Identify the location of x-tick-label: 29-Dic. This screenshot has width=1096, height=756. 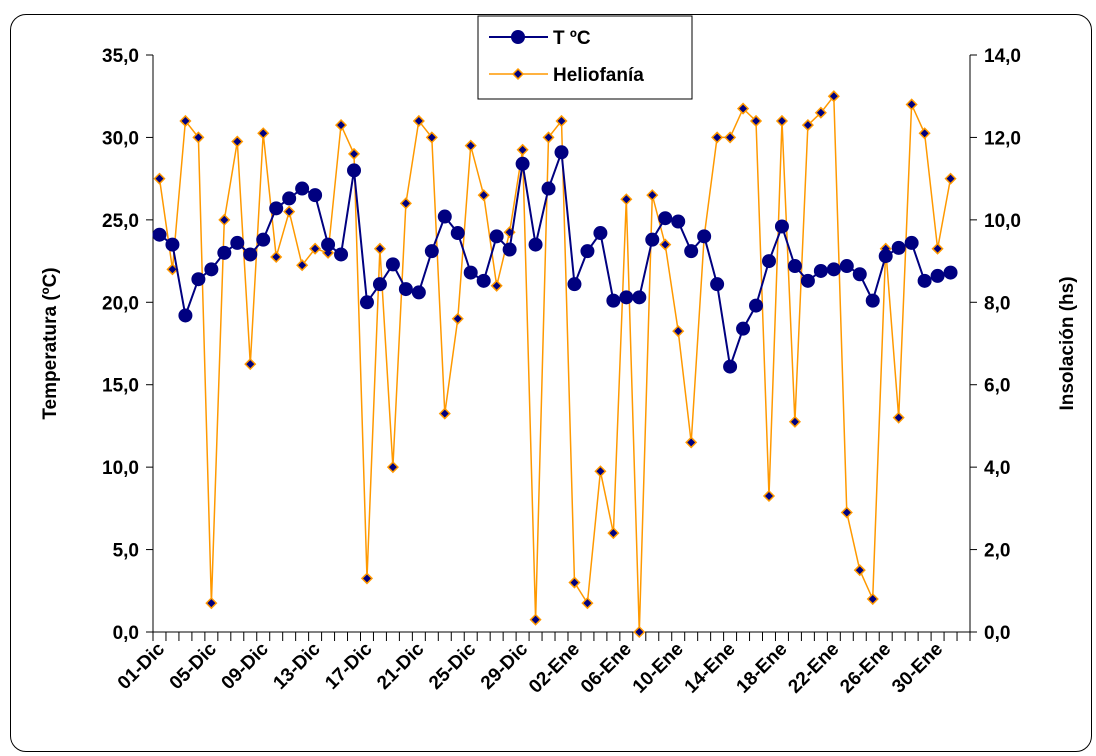
(504, 665).